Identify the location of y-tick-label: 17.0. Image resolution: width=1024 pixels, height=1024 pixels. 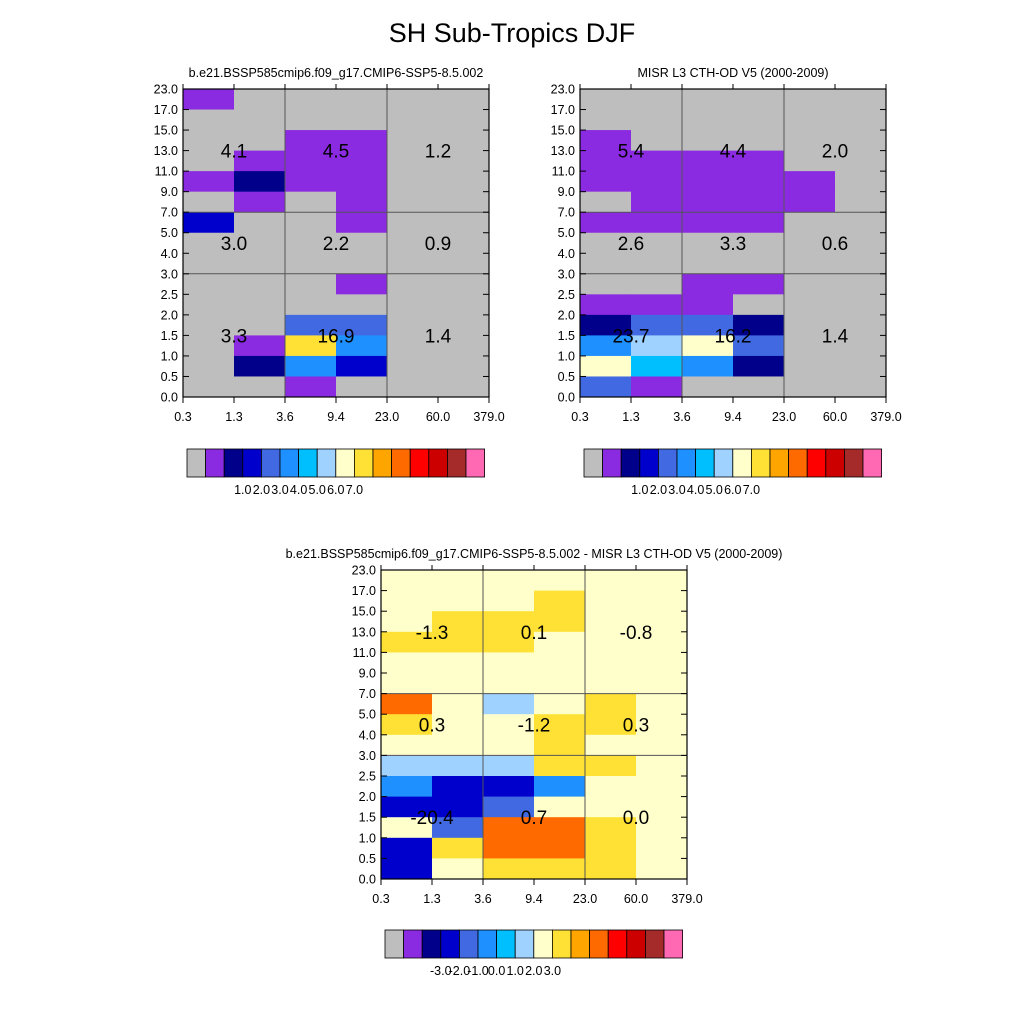
(364, 591).